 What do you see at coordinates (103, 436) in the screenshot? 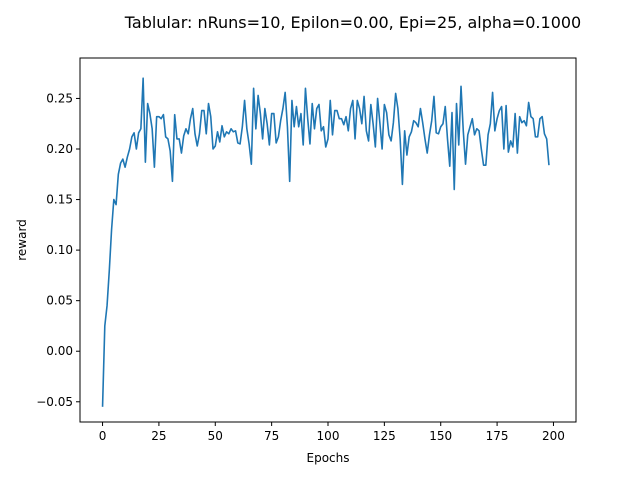
I see `x-tick-label: 0` at bounding box center [103, 436].